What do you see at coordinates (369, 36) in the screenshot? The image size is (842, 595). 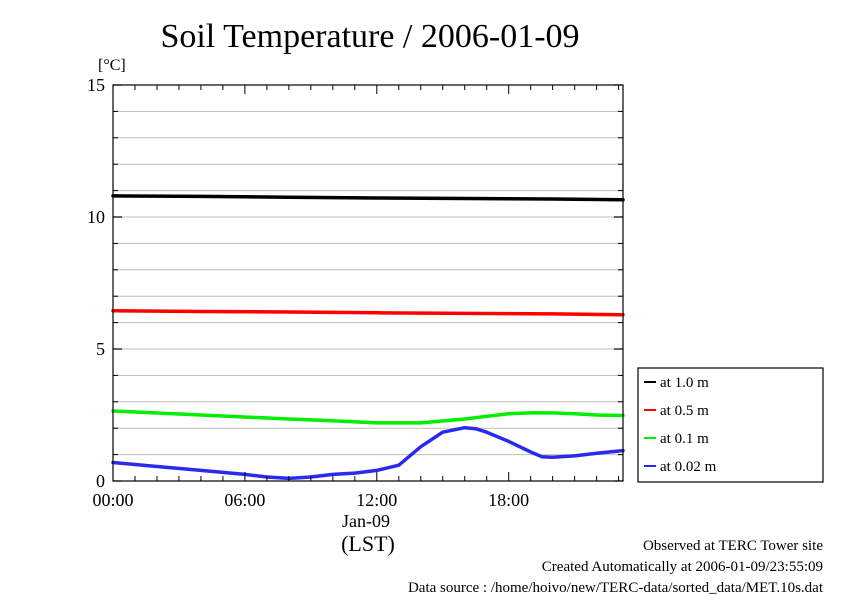 I see `chart-title: Soil Temperature / 2006-01-09` at bounding box center [369, 36].